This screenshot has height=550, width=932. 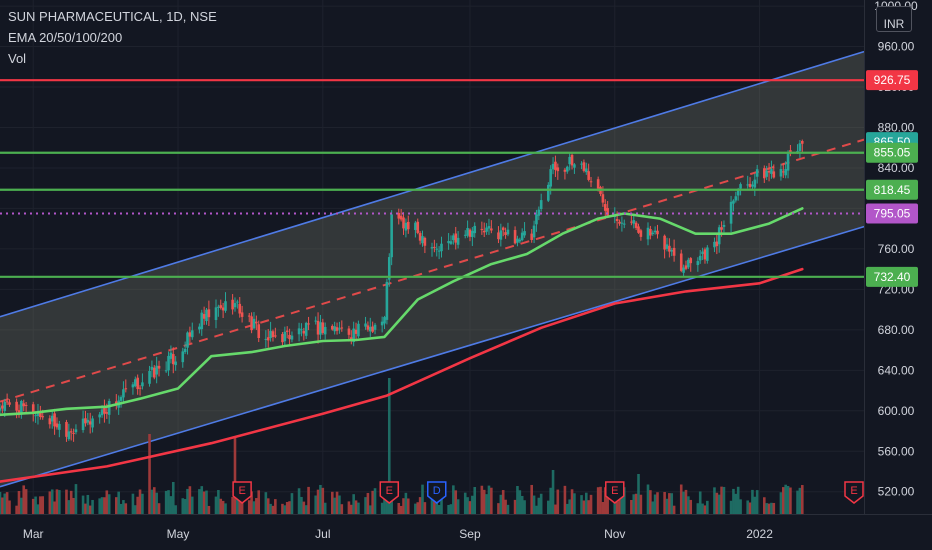 I want to click on price-badge: 795.05, so click(x=892, y=213).